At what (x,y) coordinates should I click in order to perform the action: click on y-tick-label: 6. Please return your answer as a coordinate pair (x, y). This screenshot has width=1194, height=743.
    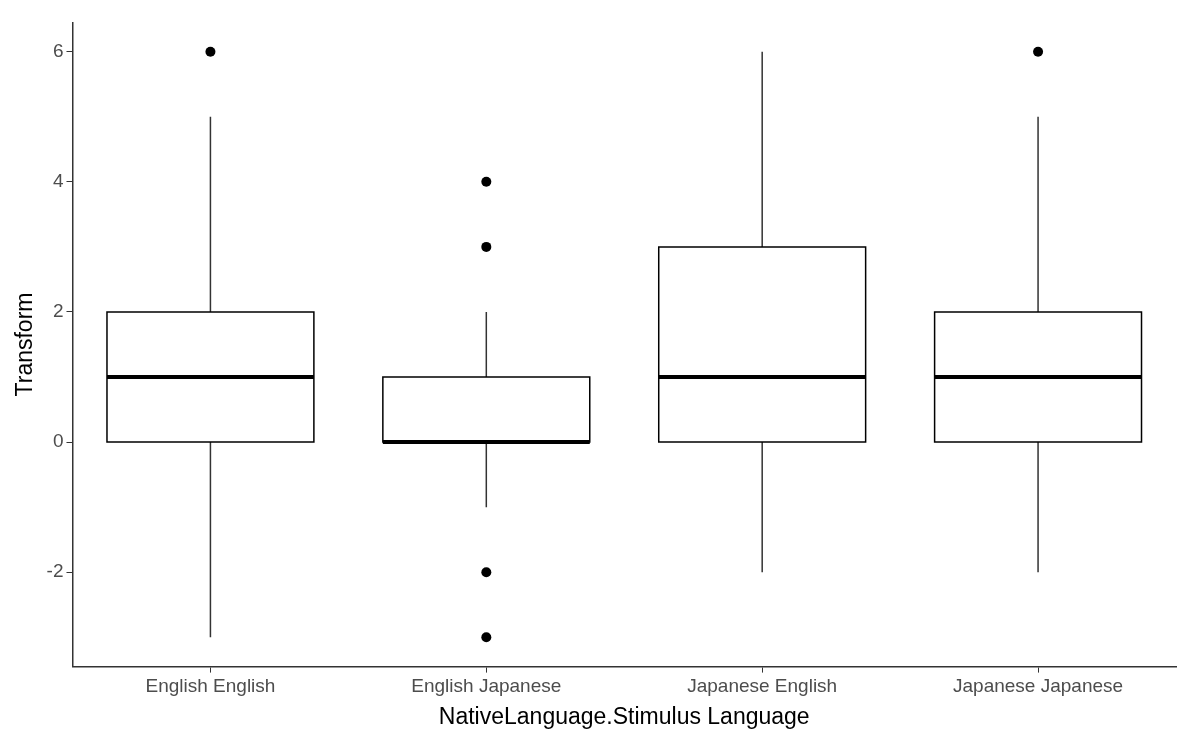
    Looking at the image, I should click on (58, 50).